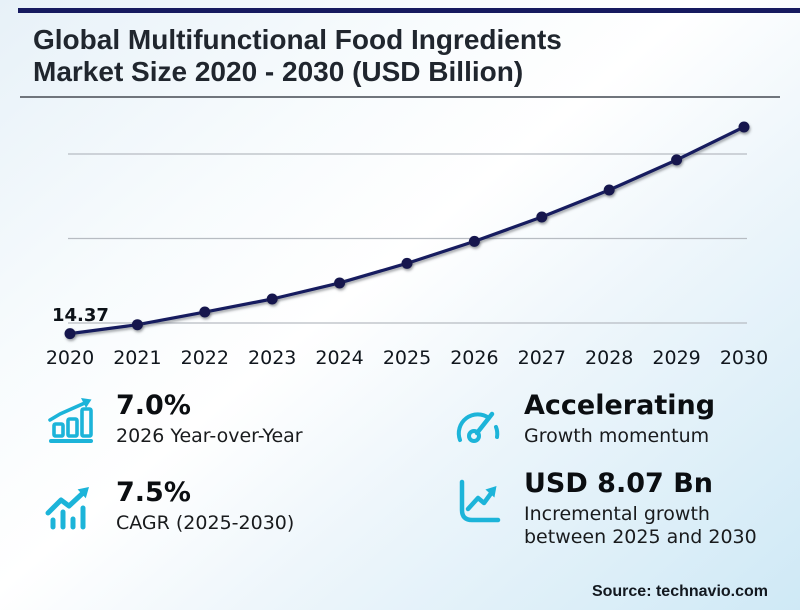 This screenshot has height=610, width=800. I want to click on data-point-2030, so click(744, 127).